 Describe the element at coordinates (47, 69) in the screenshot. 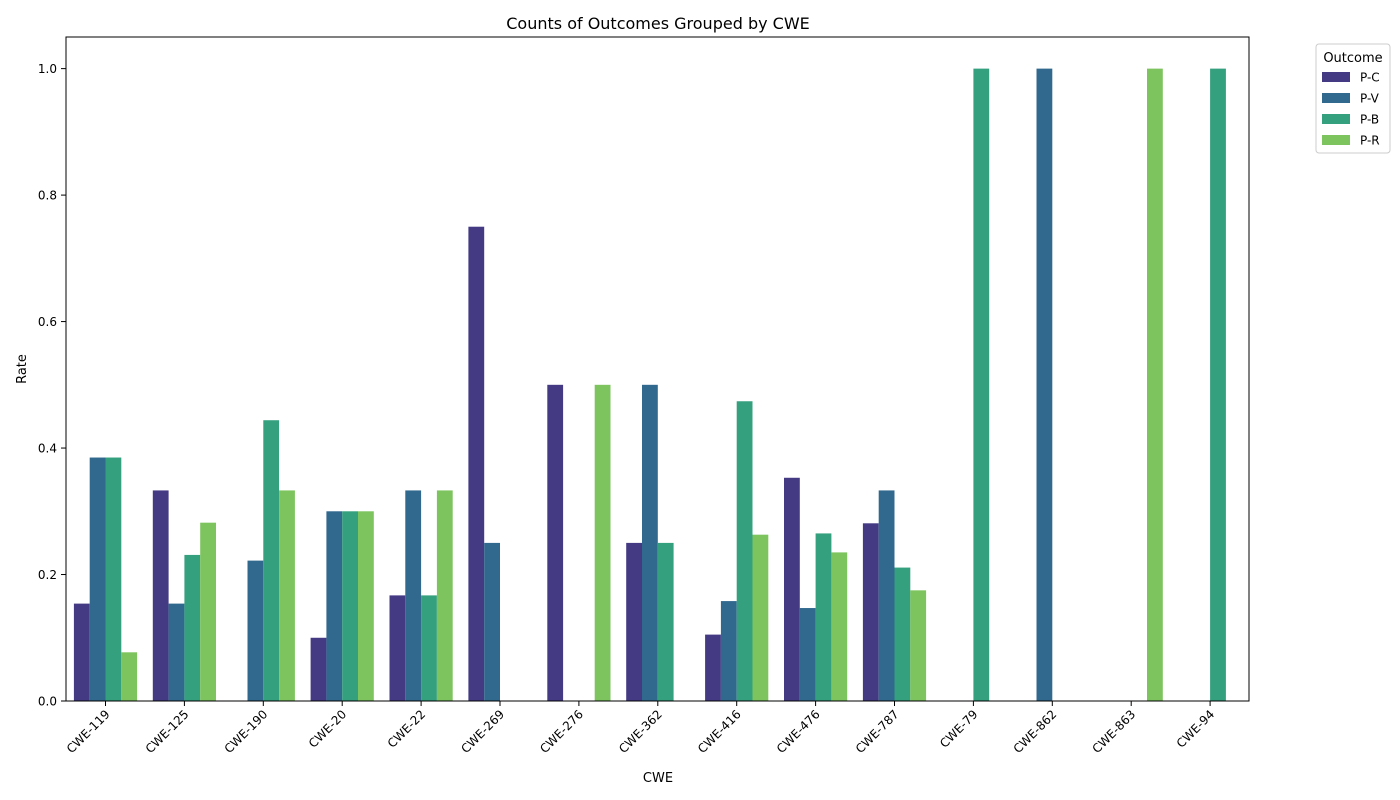

I see `y-tick-label: 1.0` at that location.